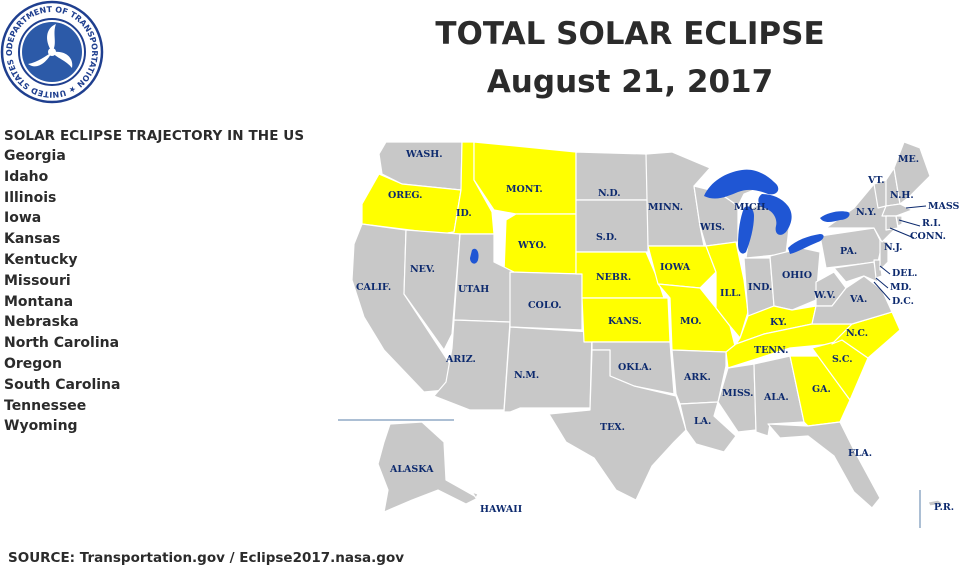 The height and width of the screenshot is (570, 963). What do you see at coordinates (824, 465) in the screenshot?
I see `state-fl` at bounding box center [824, 465].